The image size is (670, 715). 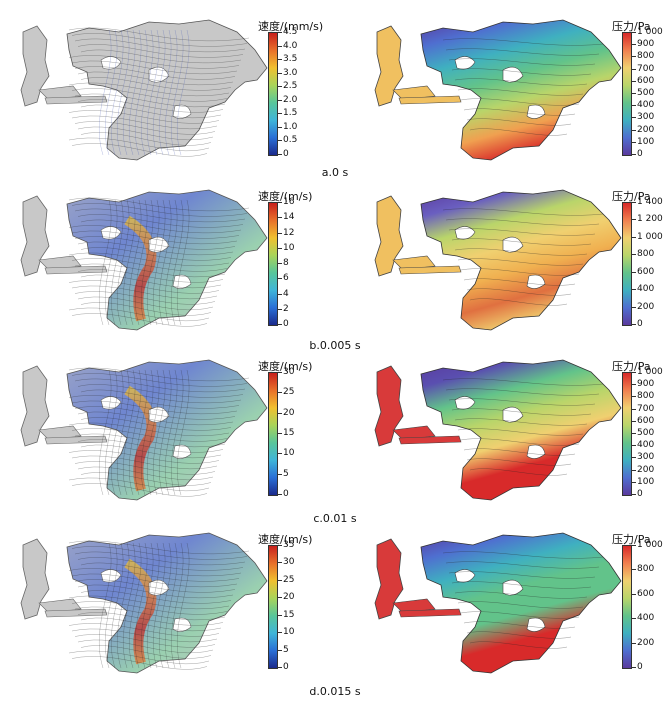 What do you see at coordinates (647, 219) in the screenshot?
I see `pressure-tick-label: 1 200` at bounding box center [647, 219].